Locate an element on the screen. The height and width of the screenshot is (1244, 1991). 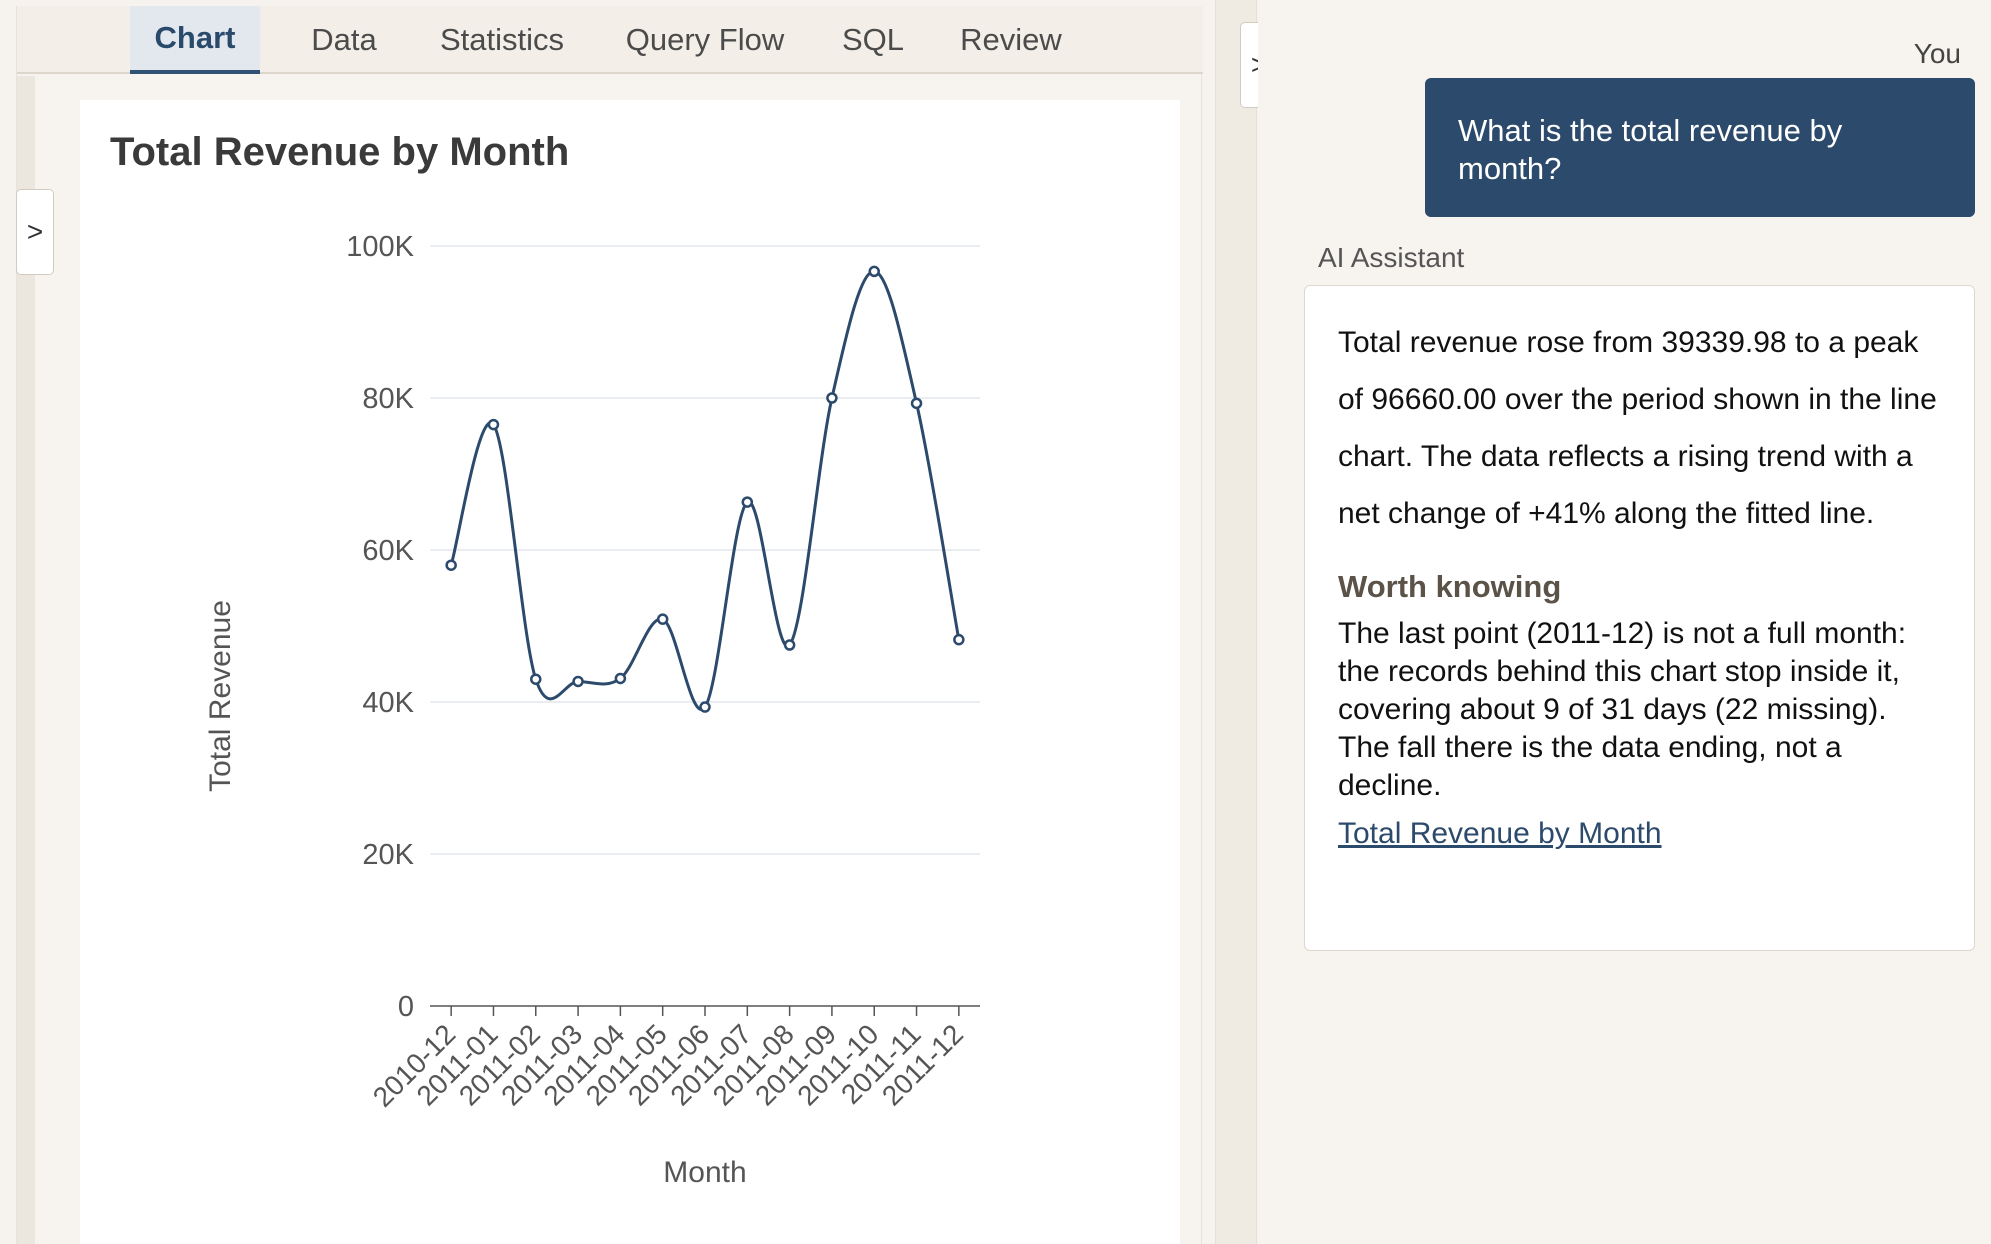
y-tick-label: 0 is located at coordinates (406, 1007).